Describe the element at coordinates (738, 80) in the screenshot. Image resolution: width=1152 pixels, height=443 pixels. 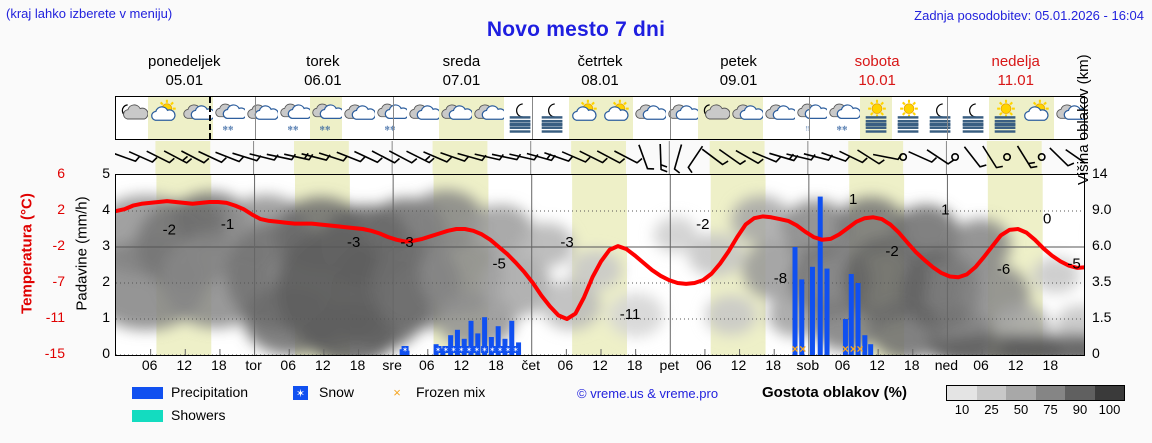
I see `day-date: 09.01` at that location.